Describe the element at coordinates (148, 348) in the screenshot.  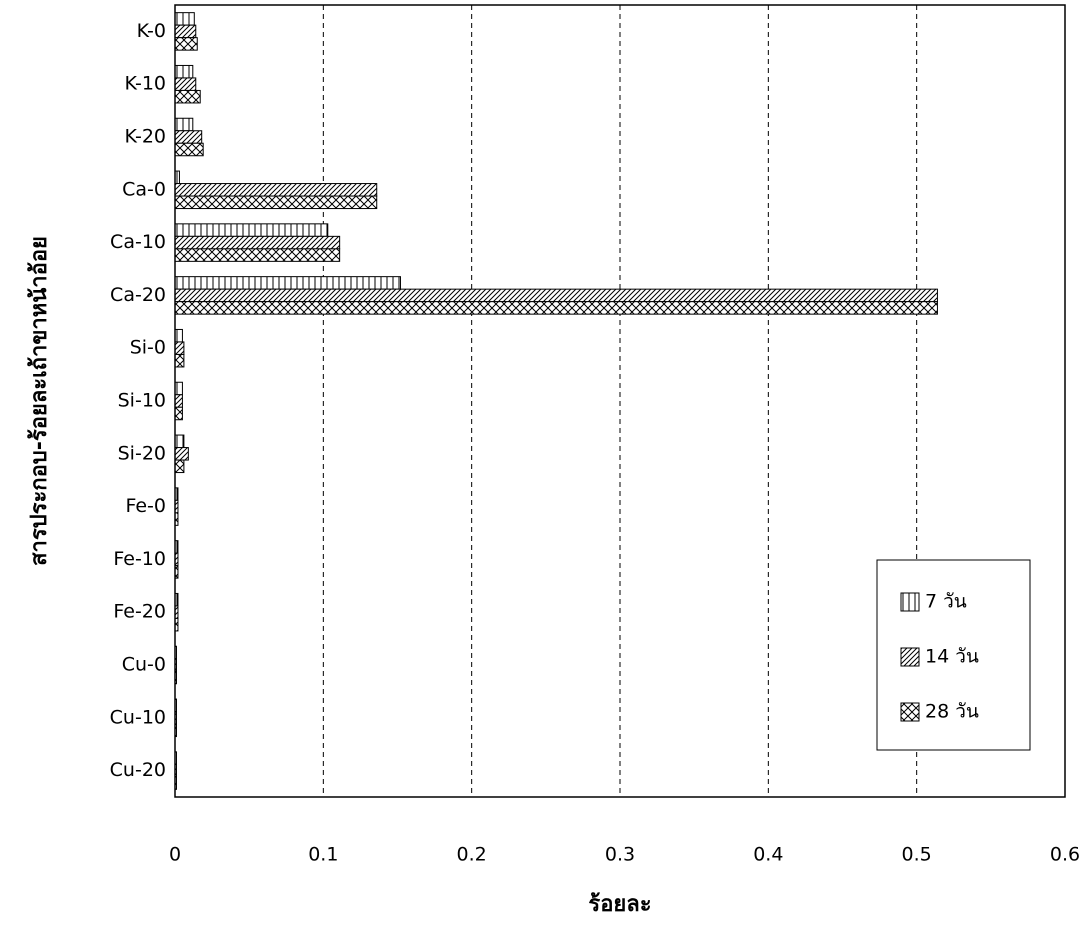
I see `y-tick-label: Si-0` at that location.